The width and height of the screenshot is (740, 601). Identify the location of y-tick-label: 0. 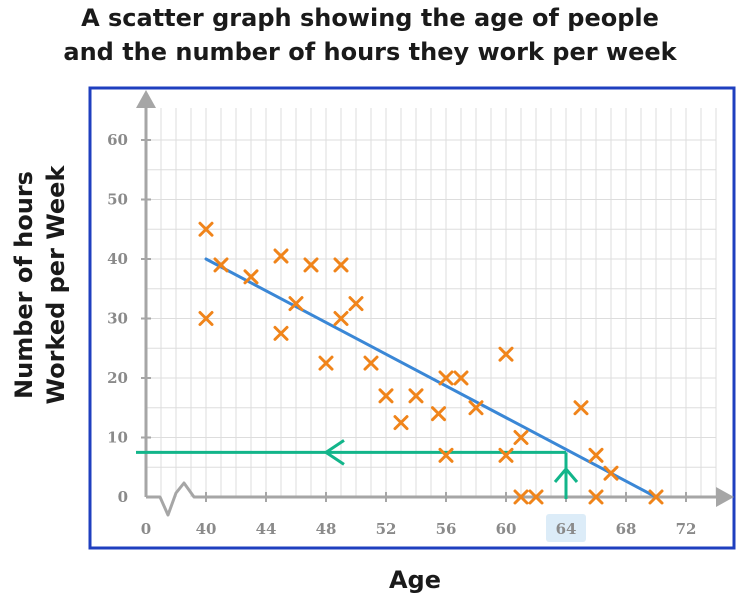
(123, 497).